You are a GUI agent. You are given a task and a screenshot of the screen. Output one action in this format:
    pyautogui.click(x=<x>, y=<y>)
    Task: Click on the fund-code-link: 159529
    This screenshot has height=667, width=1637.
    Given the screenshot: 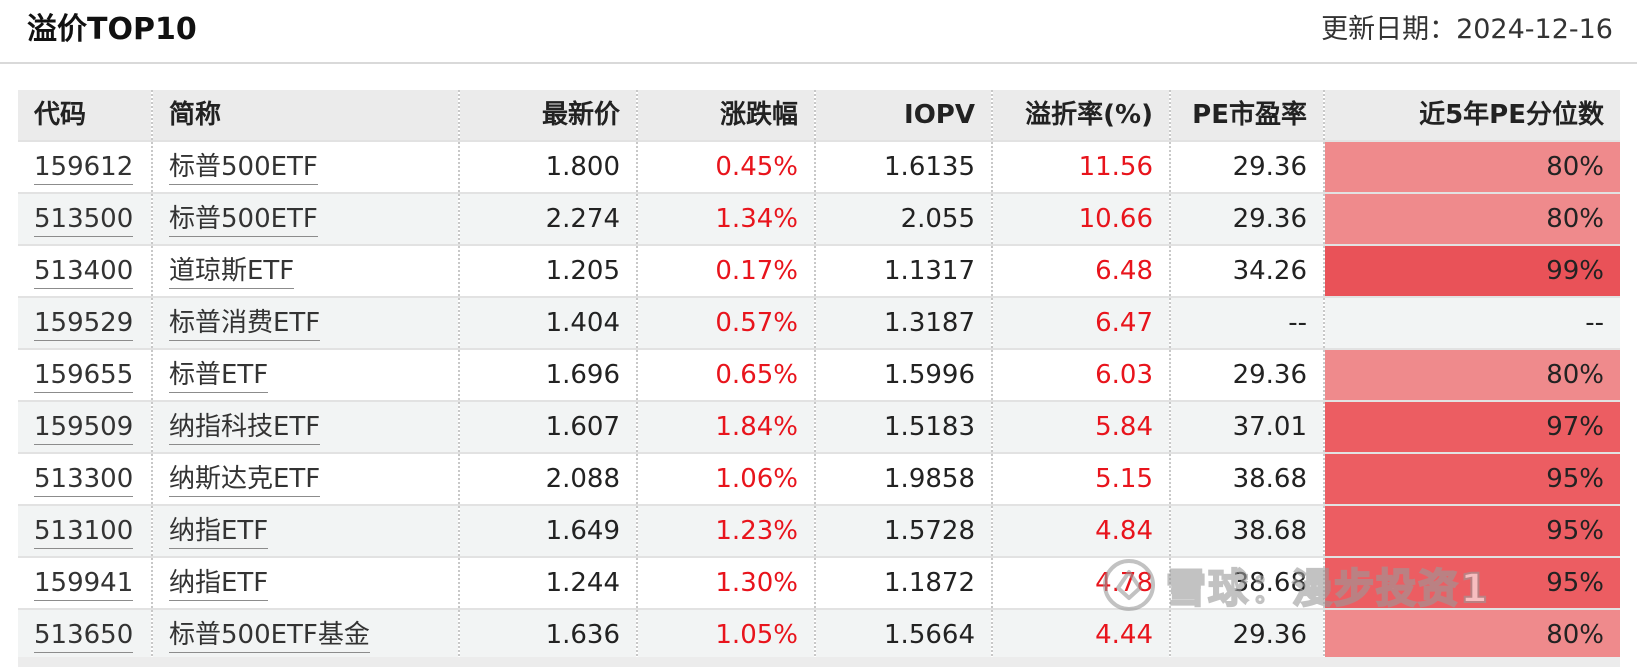 What is the action you would take?
    pyautogui.click(x=84, y=324)
    